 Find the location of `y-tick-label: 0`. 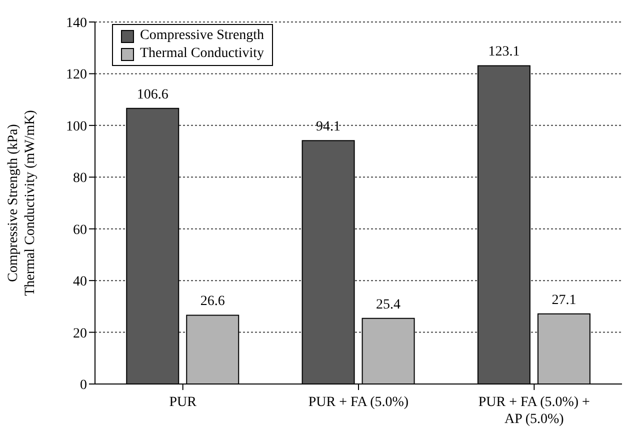

y-tick-label: 0 is located at coordinates (83, 385).